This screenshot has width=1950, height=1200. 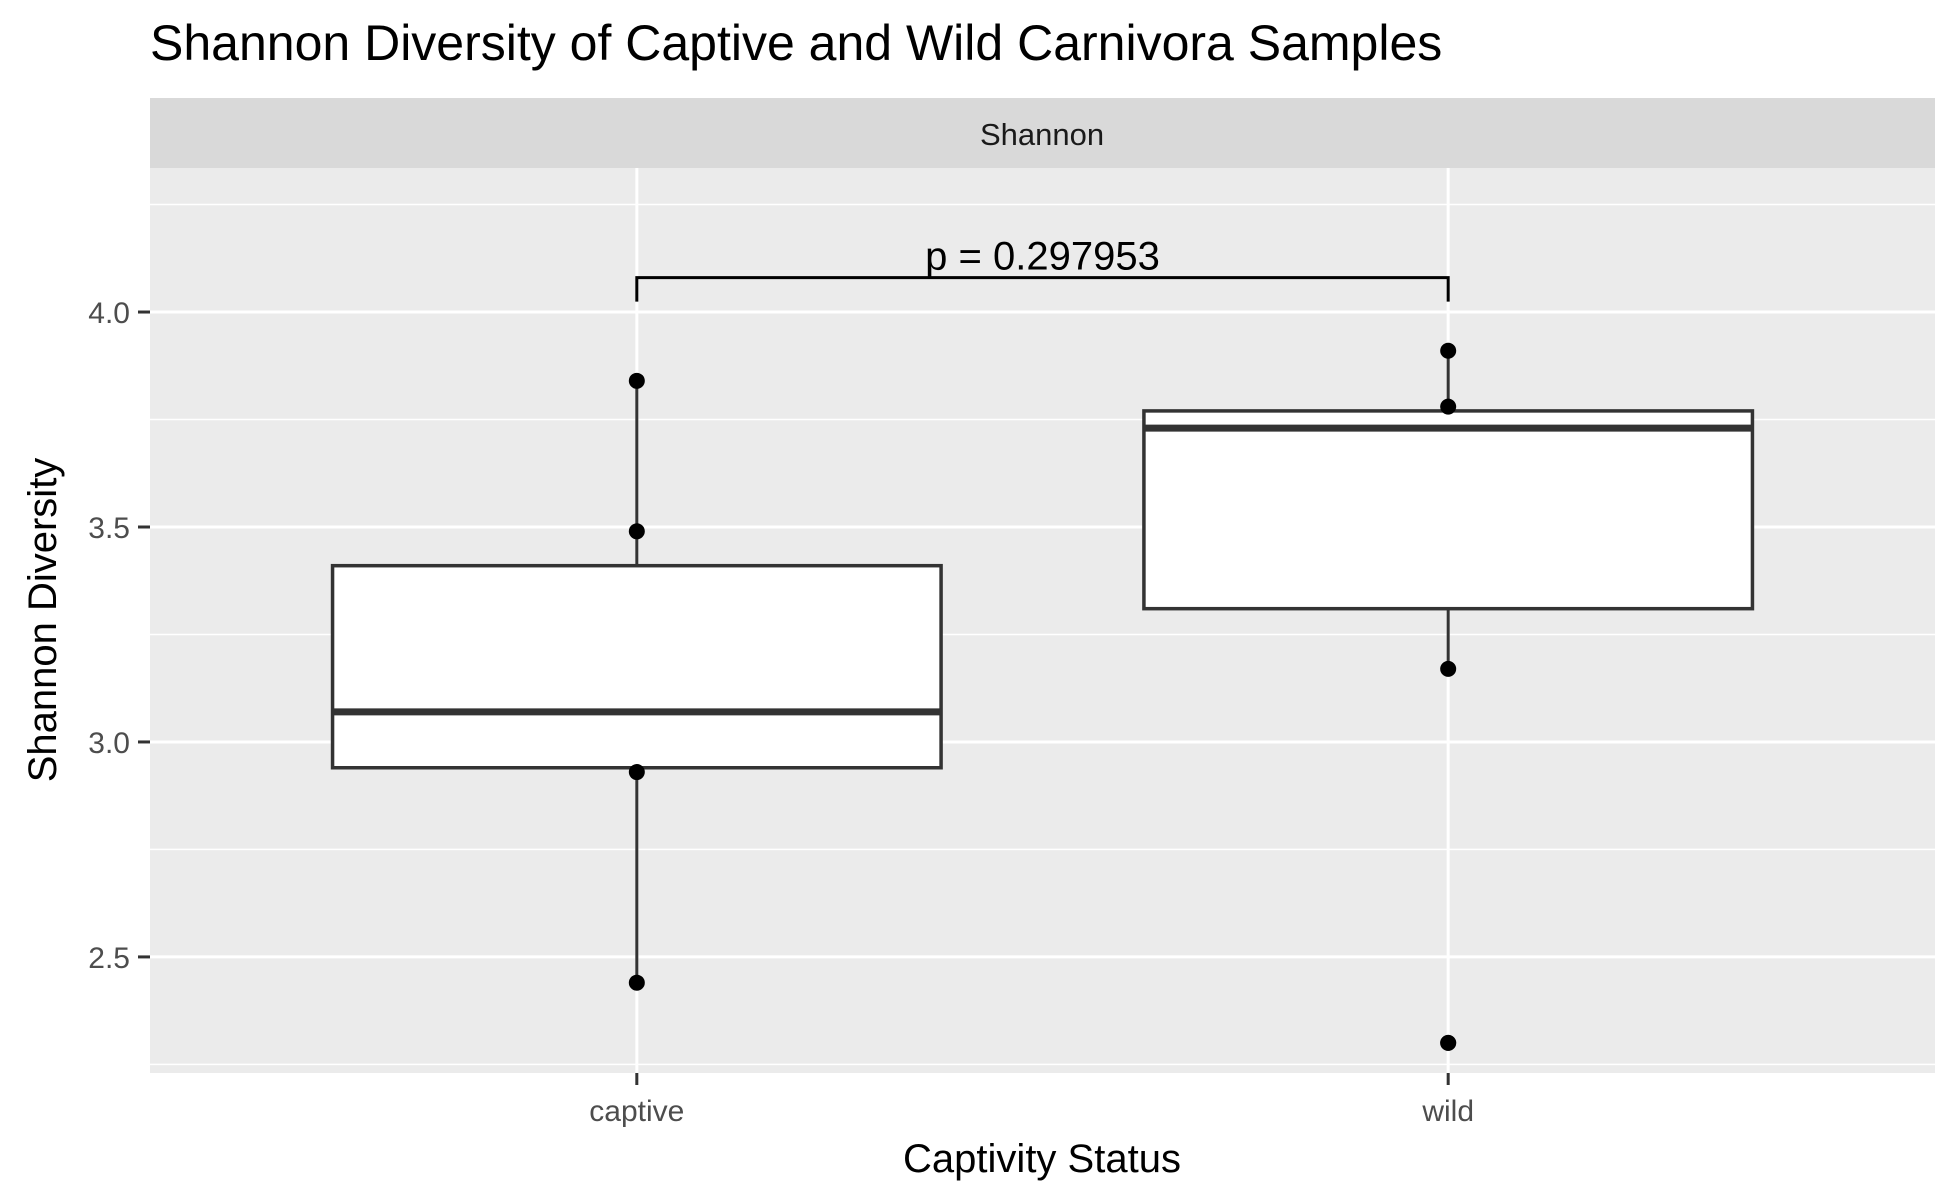 What do you see at coordinates (43, 620) in the screenshot?
I see `y-axis-title: Shannon Diversity` at bounding box center [43, 620].